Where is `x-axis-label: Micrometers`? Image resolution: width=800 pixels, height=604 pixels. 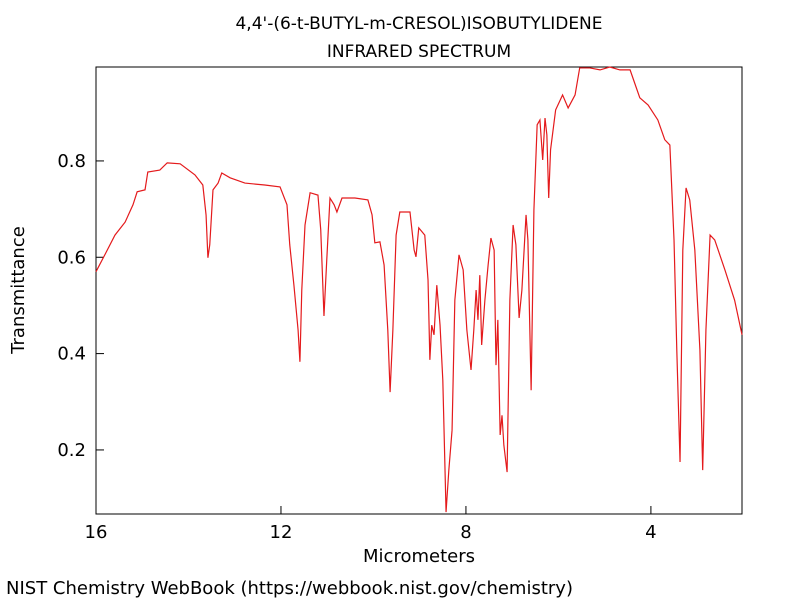 x-axis-label: Micrometers is located at coordinates (419, 556).